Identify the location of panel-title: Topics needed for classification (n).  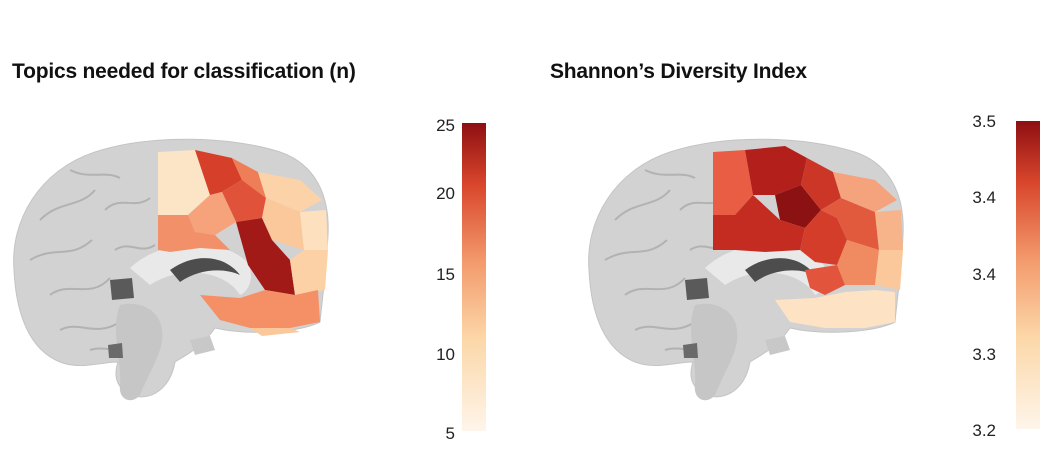
(184, 71).